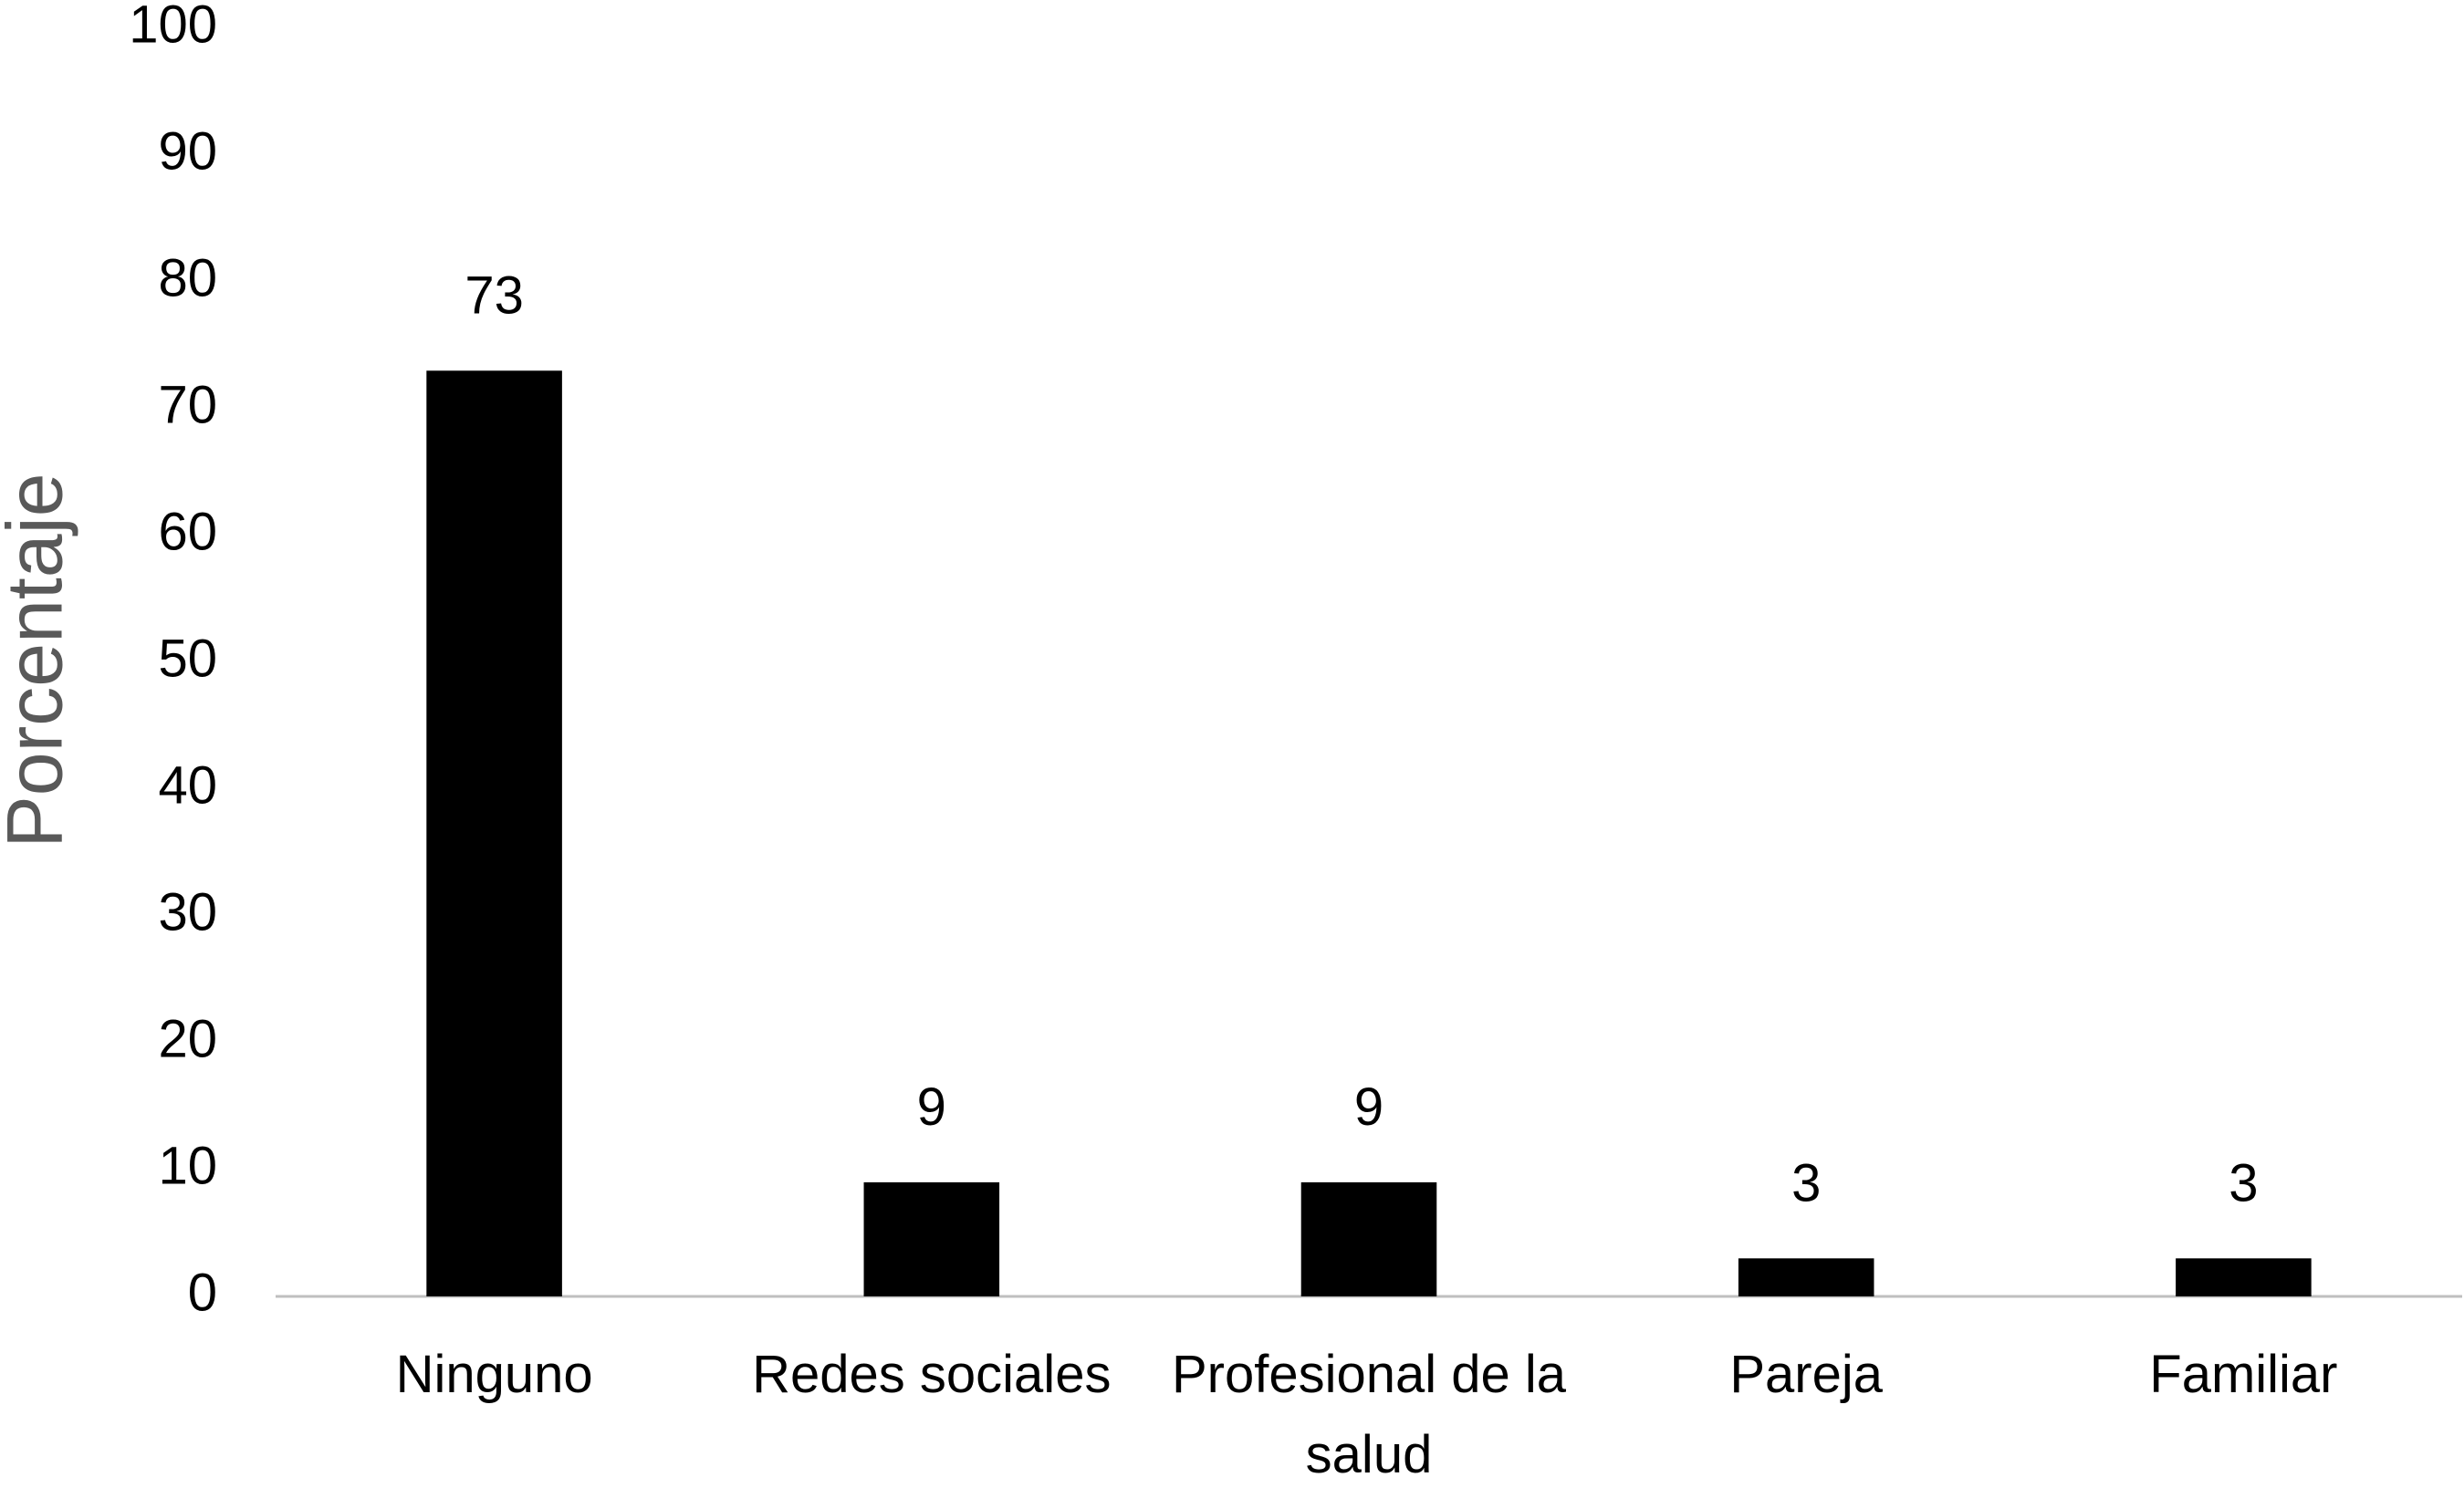 The height and width of the screenshot is (1488, 2464). Describe the element at coordinates (1806, 1374) in the screenshot. I see `x-tick-label: Pareja` at that location.